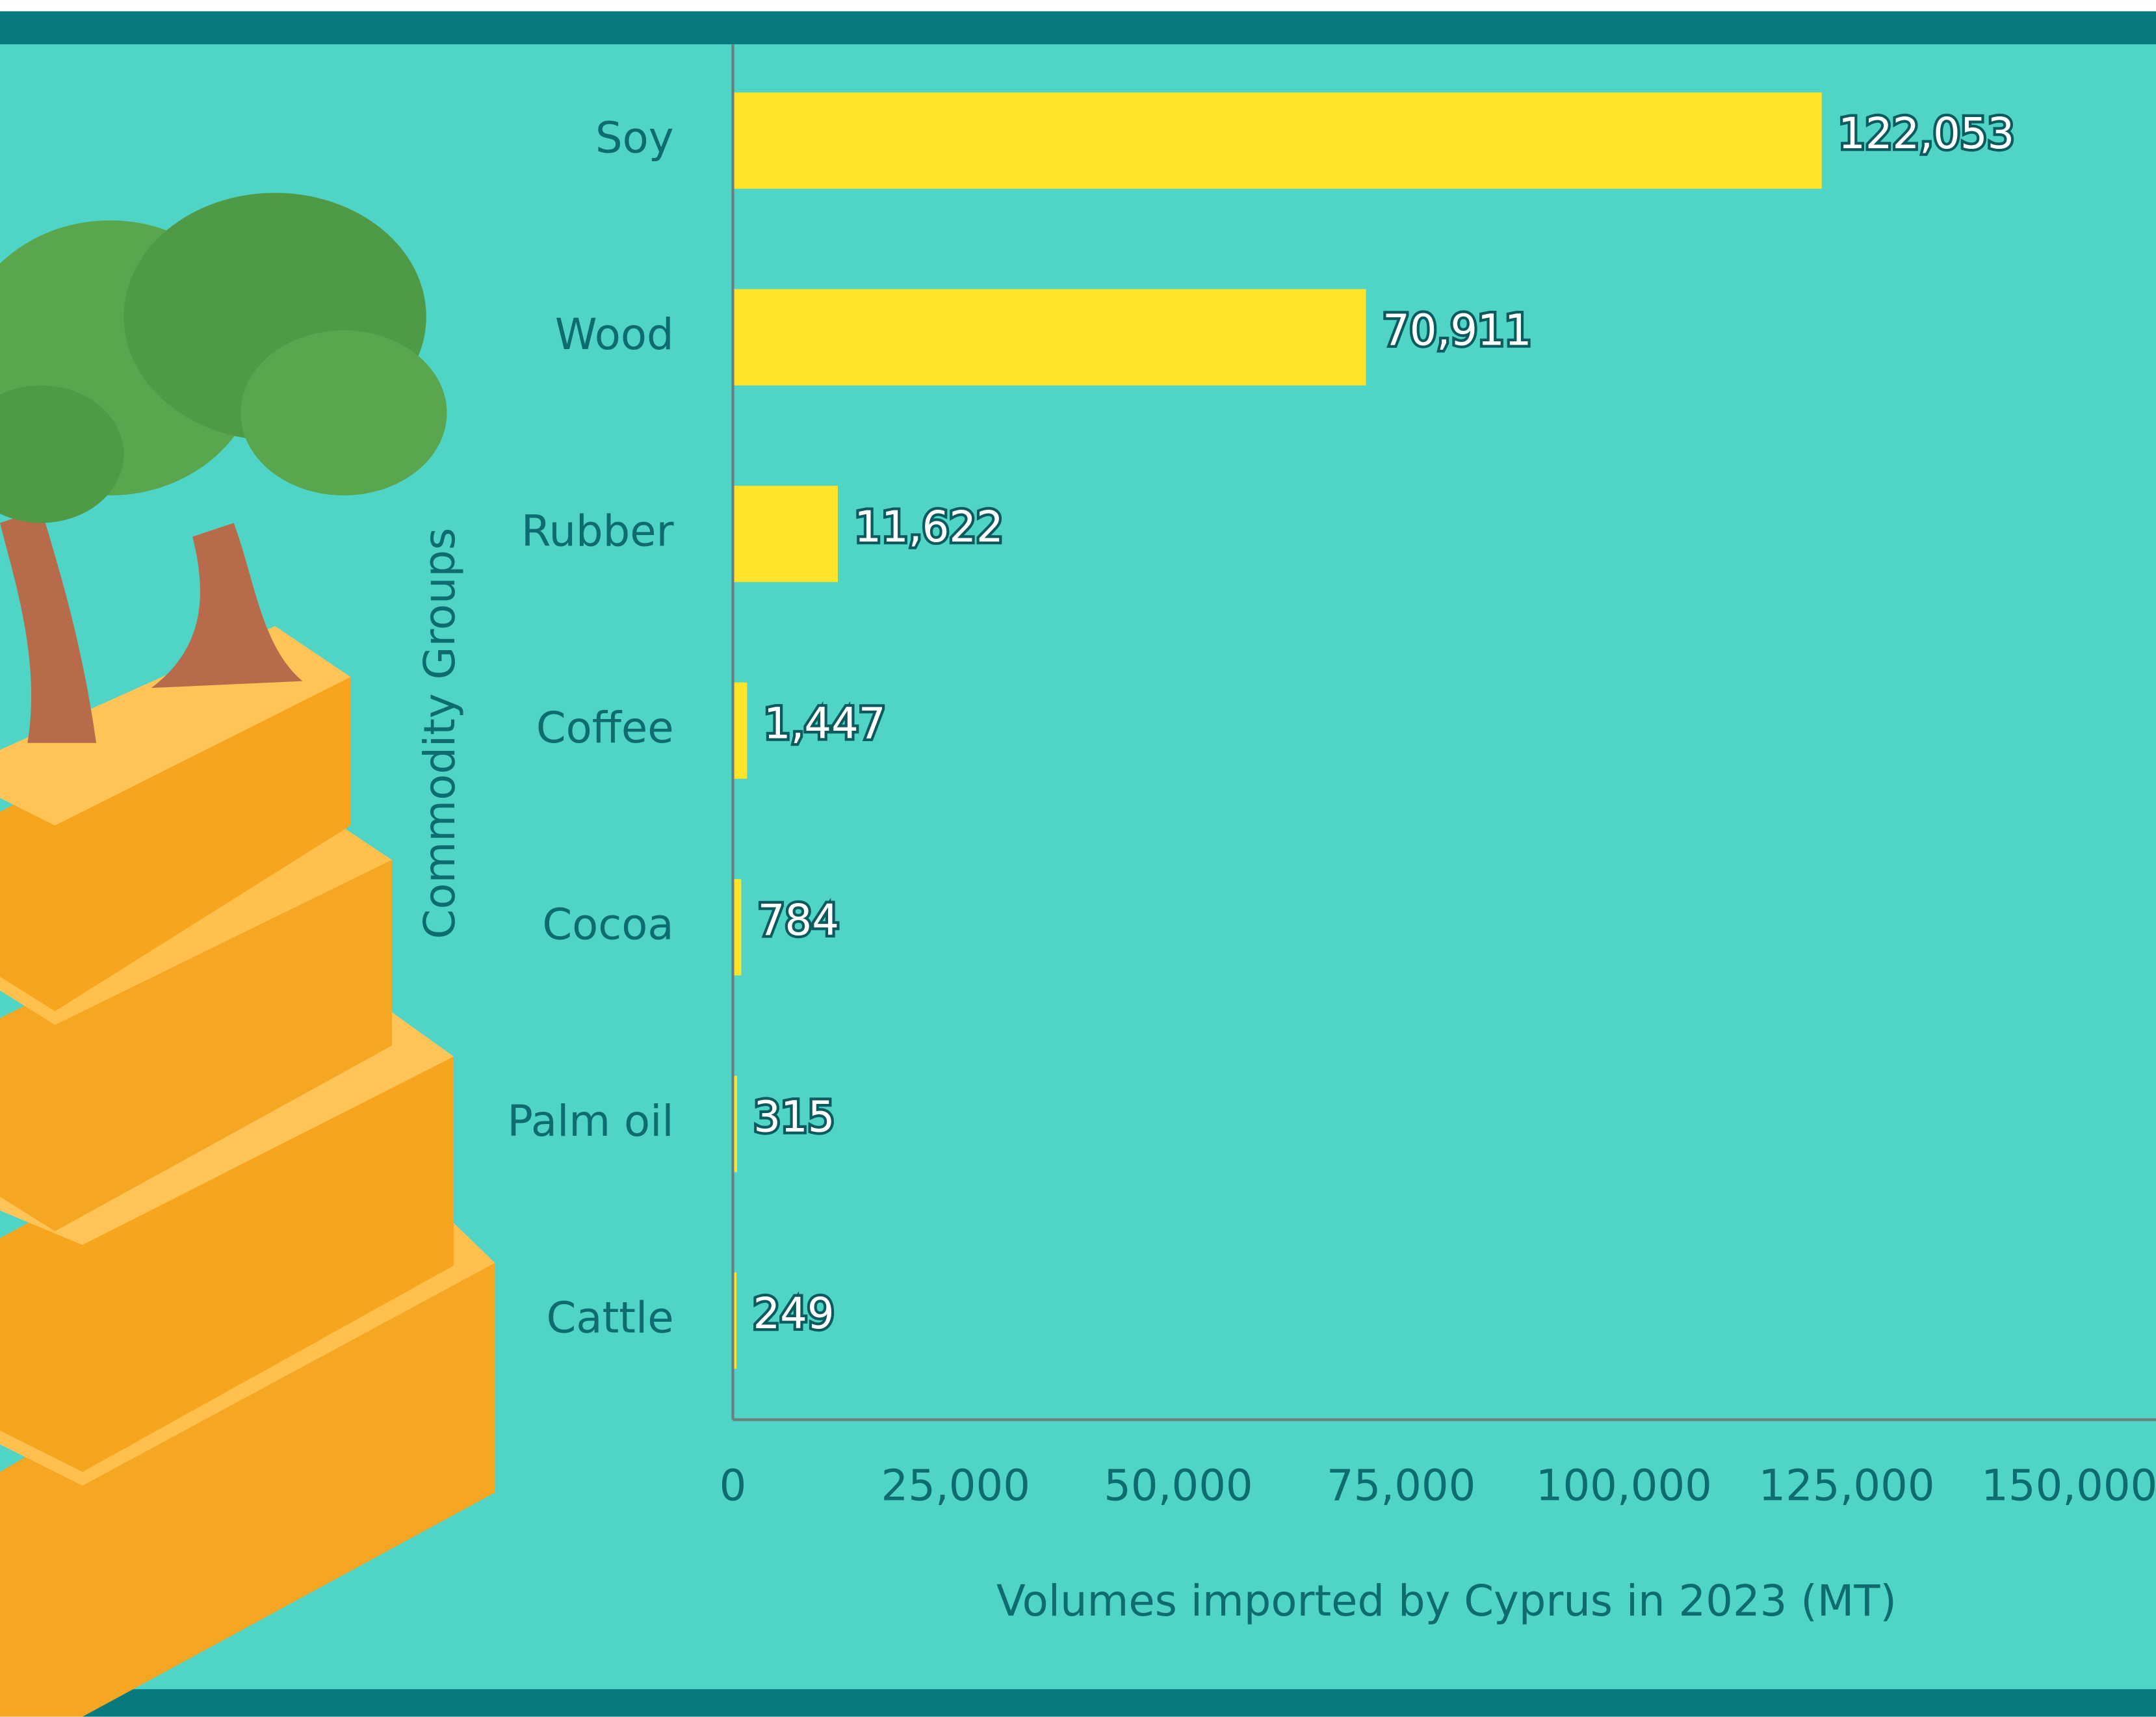  I want to click on y-tick-label: Rubber, so click(597, 531).